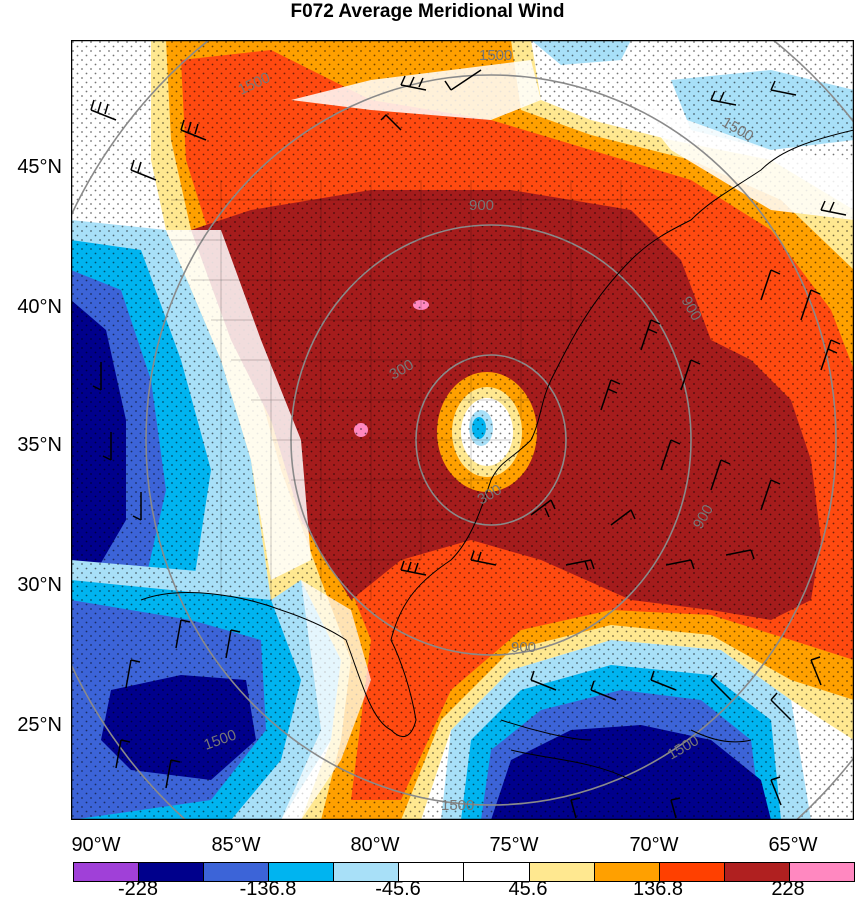 This screenshot has width=855, height=901. What do you see at coordinates (658, 889) in the screenshot?
I see `colorbar-label: 136.8` at bounding box center [658, 889].